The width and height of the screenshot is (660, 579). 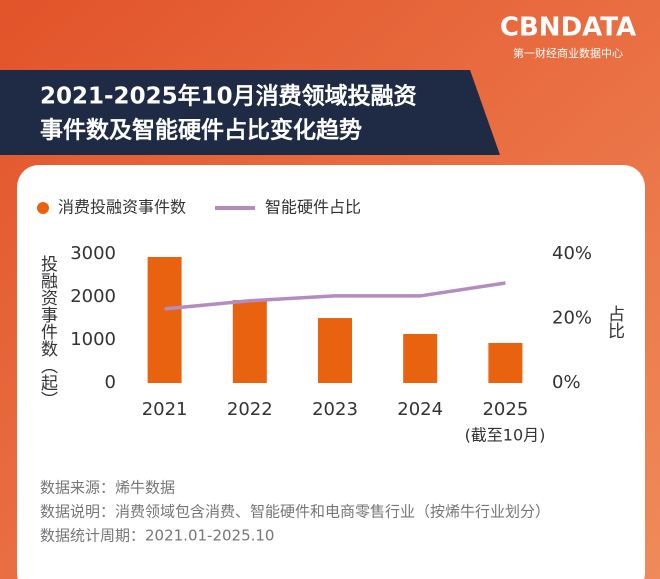 What do you see at coordinates (250, 112) in the screenshot?
I see `title-banner` at bounding box center [250, 112].